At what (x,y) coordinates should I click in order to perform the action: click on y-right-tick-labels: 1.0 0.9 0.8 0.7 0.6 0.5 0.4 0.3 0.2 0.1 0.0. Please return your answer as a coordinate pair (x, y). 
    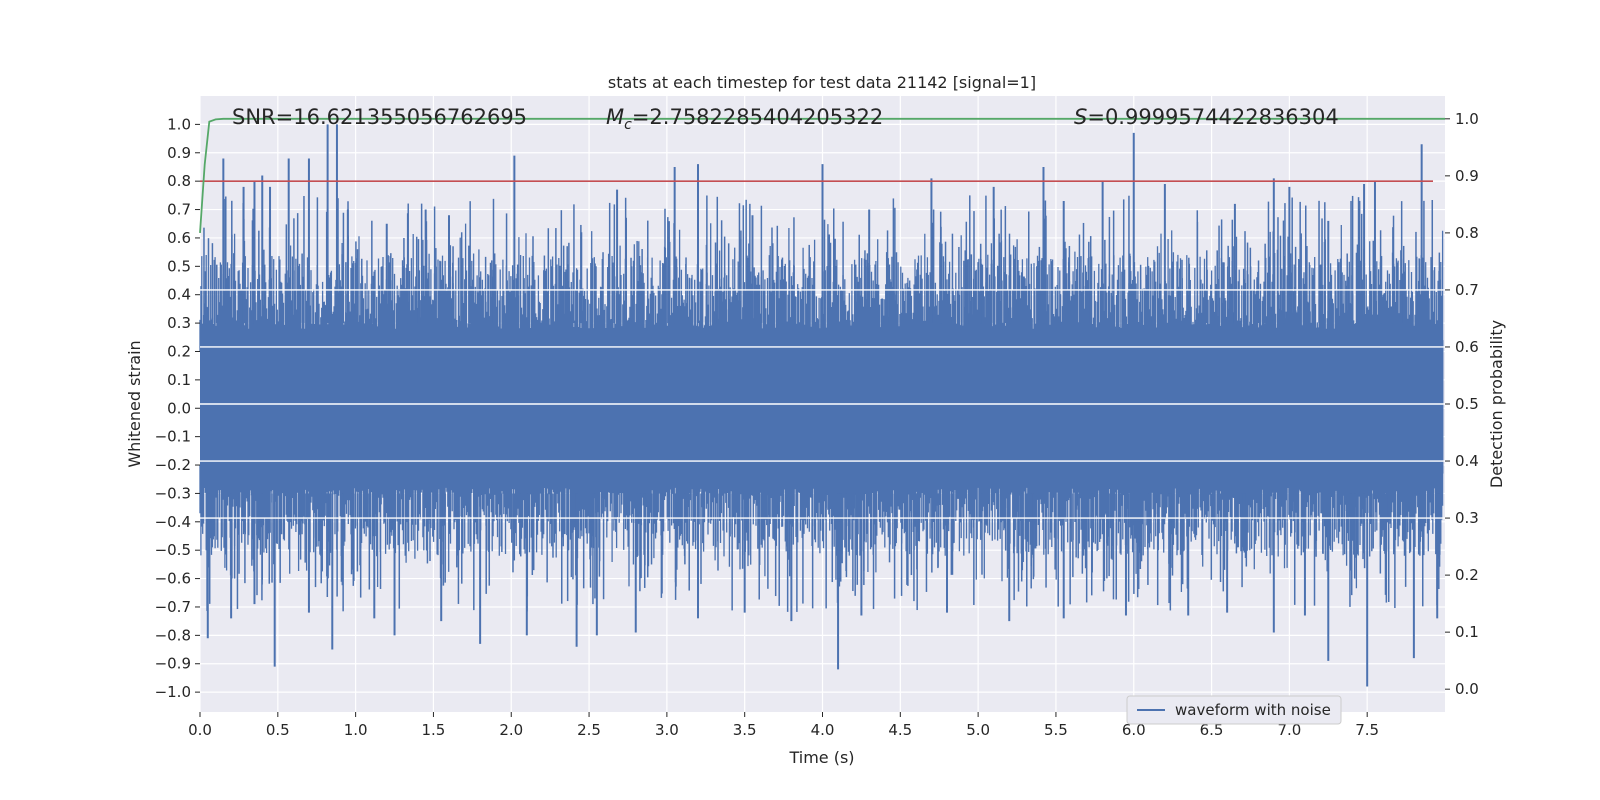
    Looking at the image, I should click on (1462, 404).